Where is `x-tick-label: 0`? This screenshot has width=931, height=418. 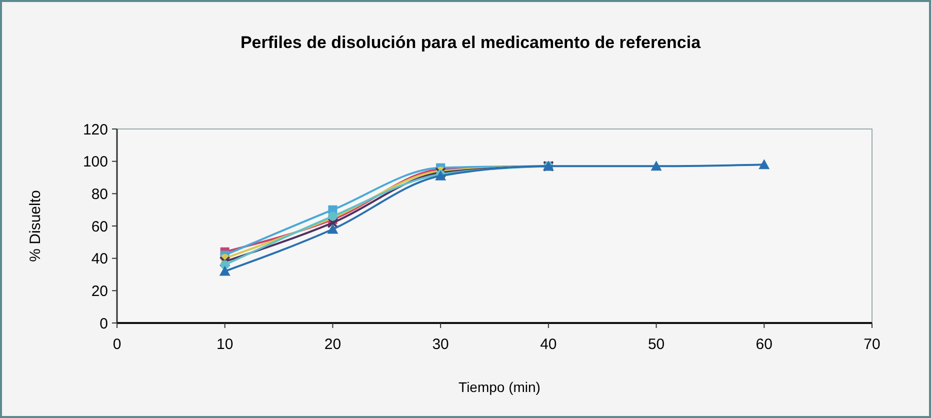 x-tick-label: 0 is located at coordinates (117, 344).